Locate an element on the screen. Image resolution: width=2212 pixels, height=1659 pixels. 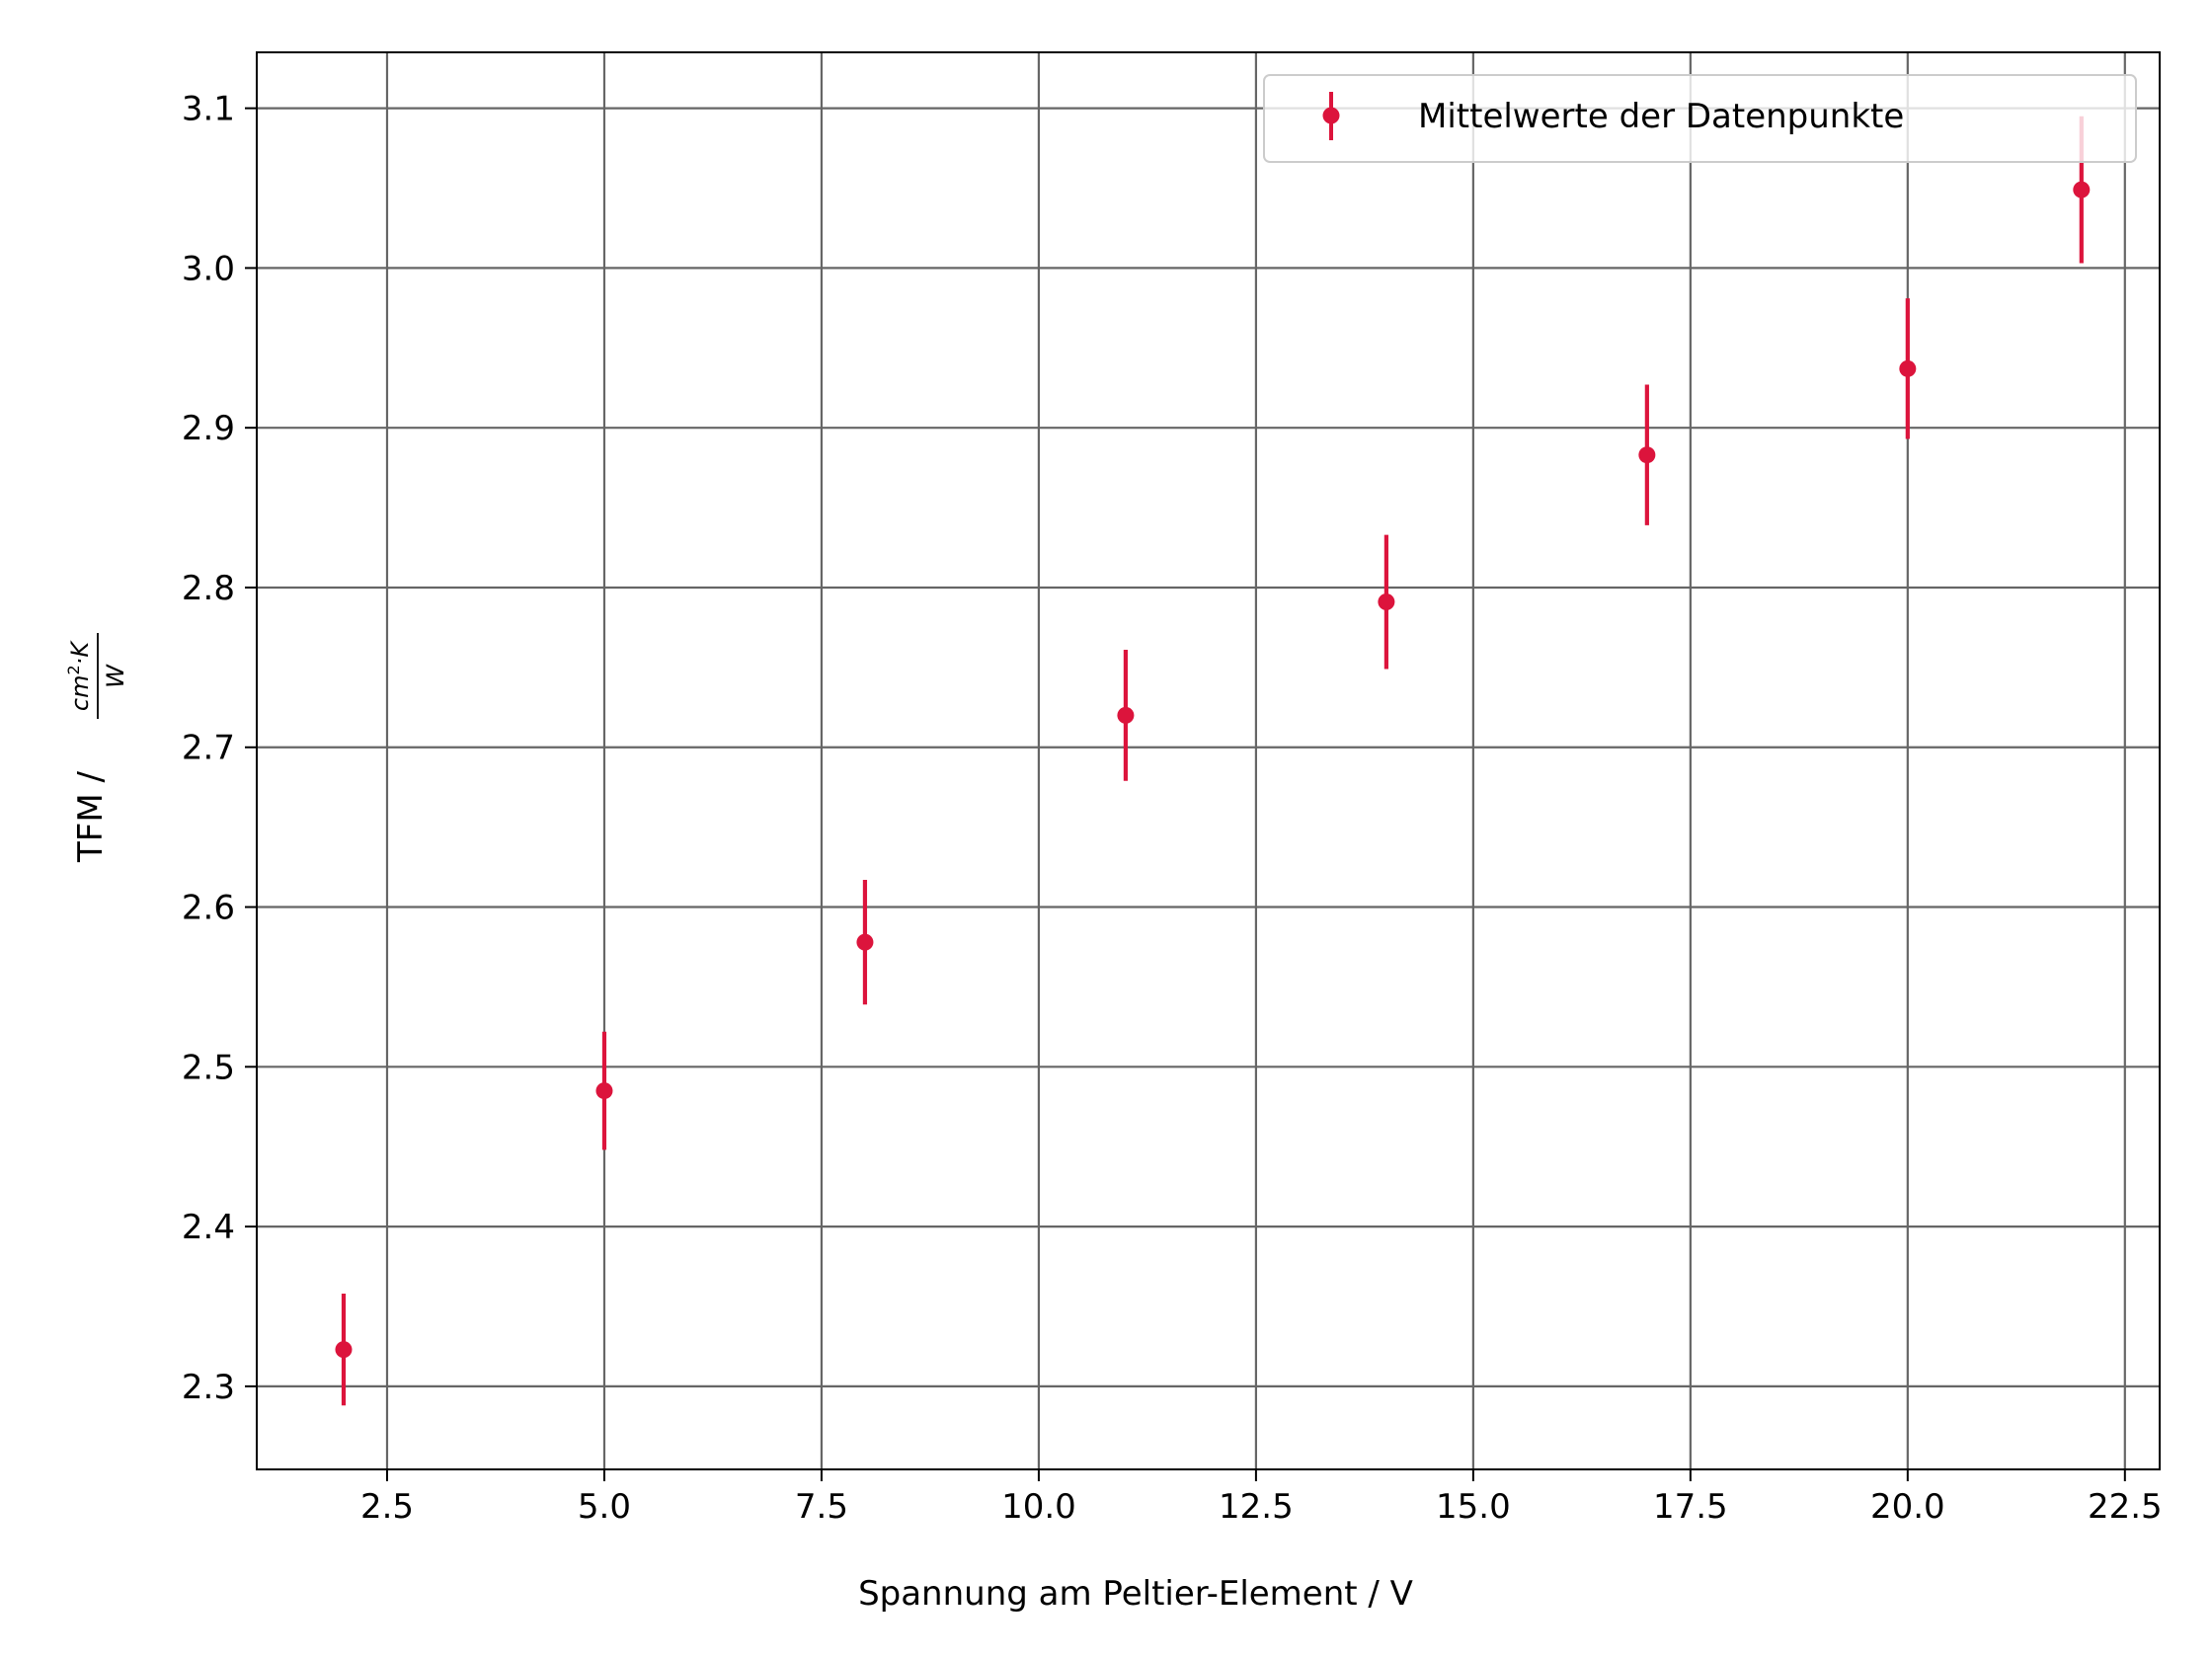
x-tick-label: 2.5 is located at coordinates (387, 1507).